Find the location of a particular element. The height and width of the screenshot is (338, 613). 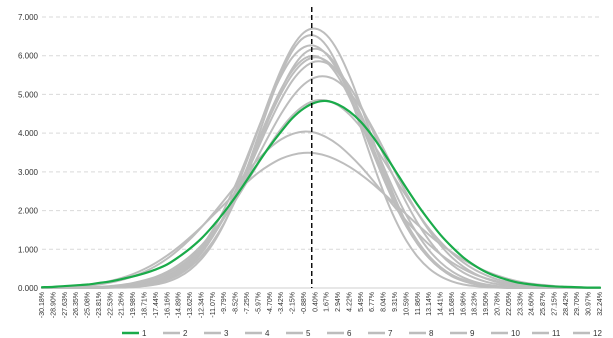

x-tick-label: -4.70% is located at coordinates (270, 303).